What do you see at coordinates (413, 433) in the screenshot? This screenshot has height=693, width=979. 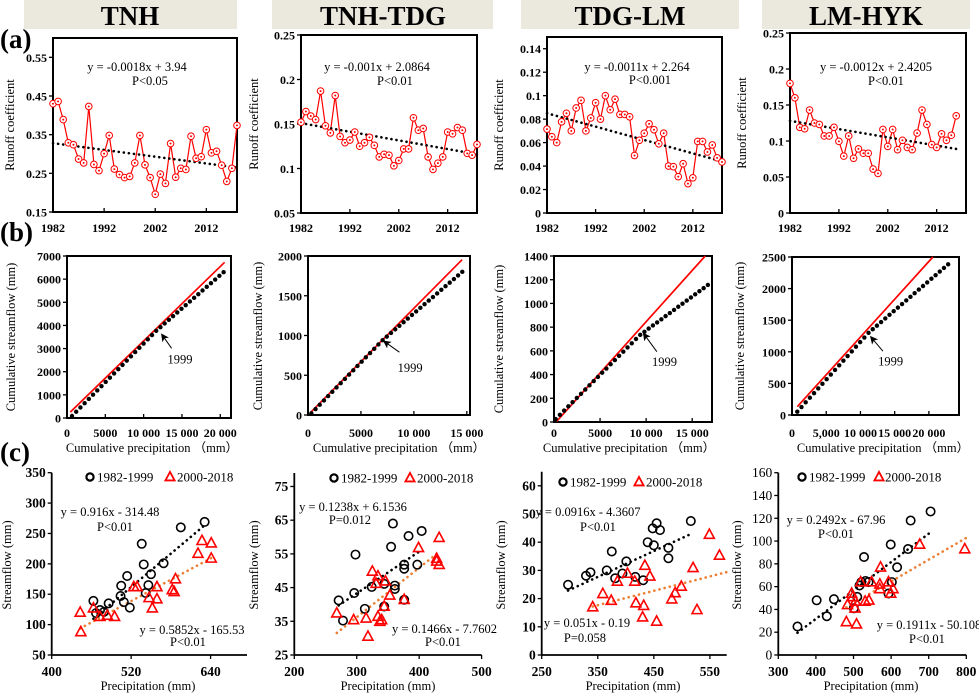 I see `x-tick-label: 10 000` at bounding box center [413, 433].